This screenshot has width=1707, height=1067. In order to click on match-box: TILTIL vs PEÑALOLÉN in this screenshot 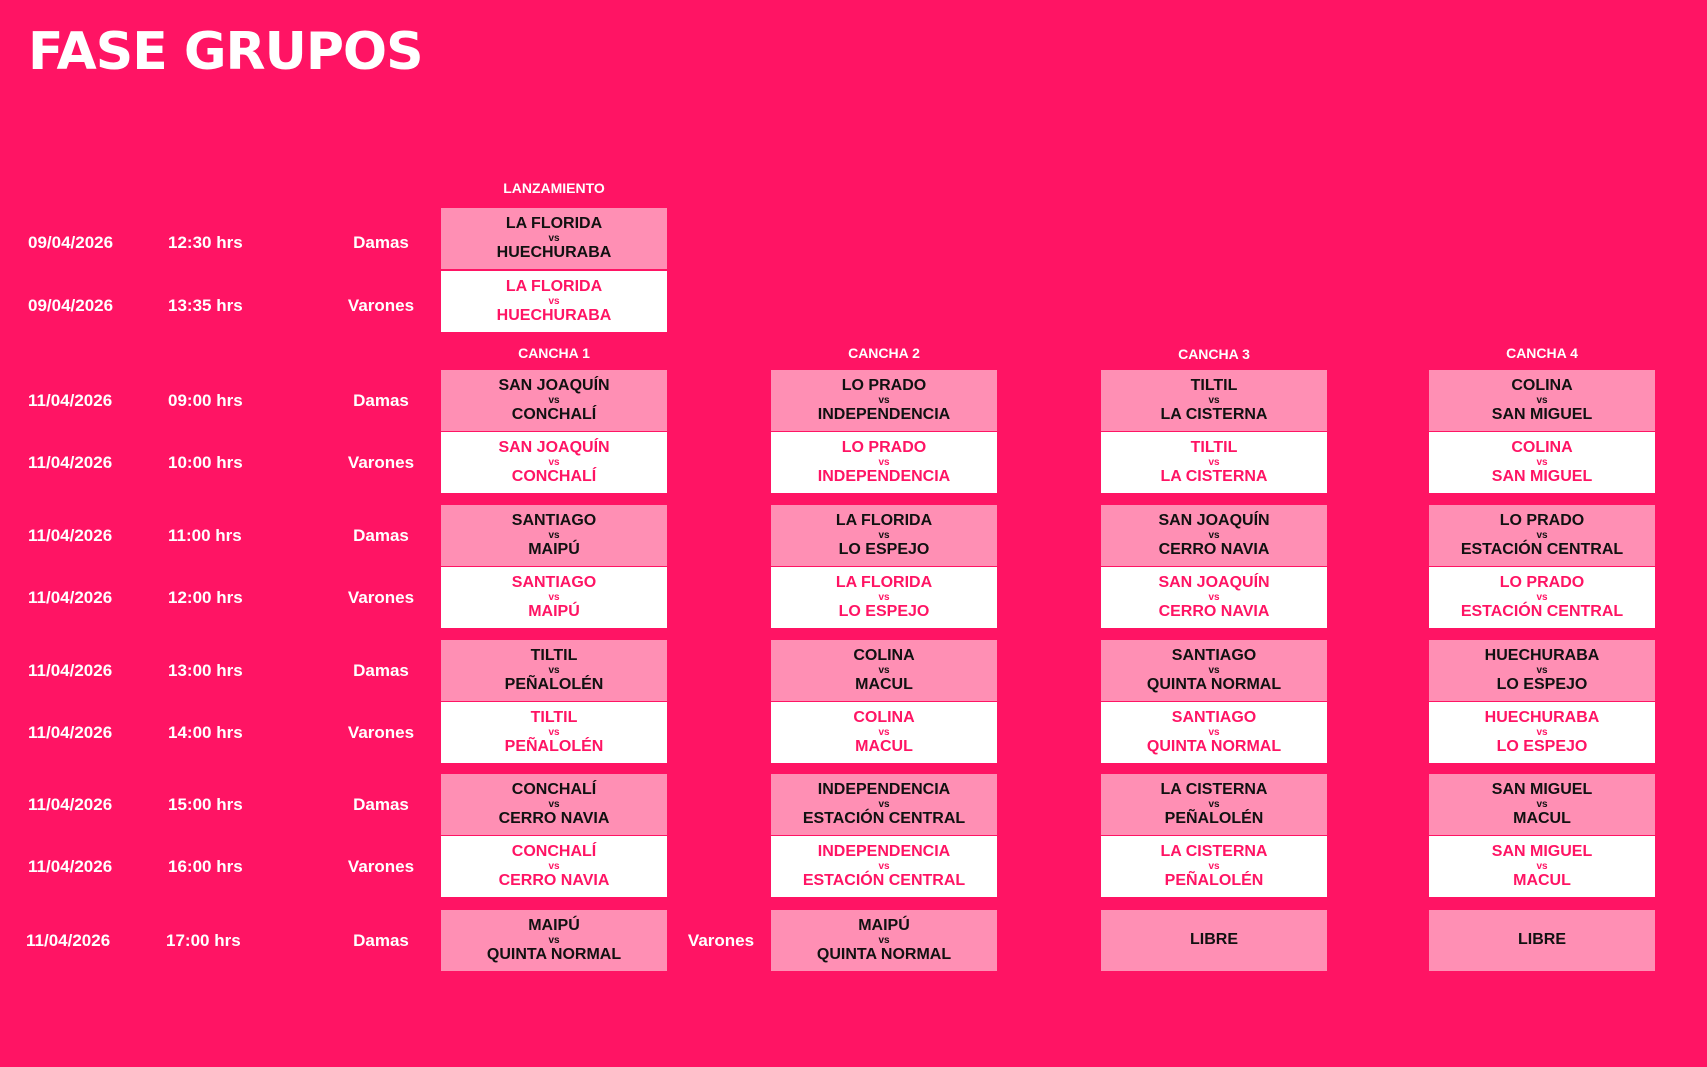, I will do `click(554, 732)`.